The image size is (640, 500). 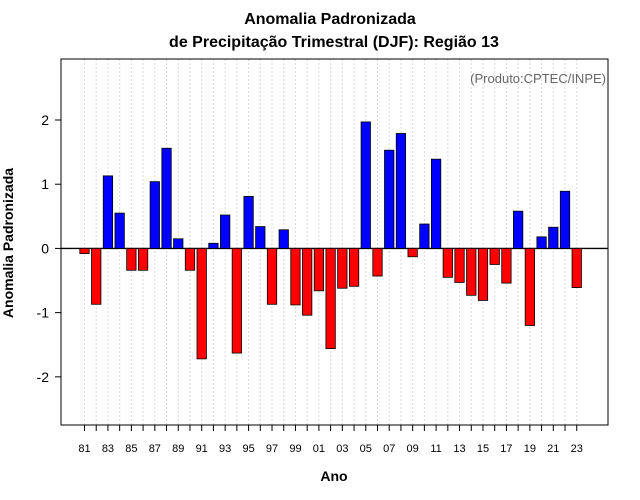 I want to click on x-tick-label: 09, so click(x=413, y=449).